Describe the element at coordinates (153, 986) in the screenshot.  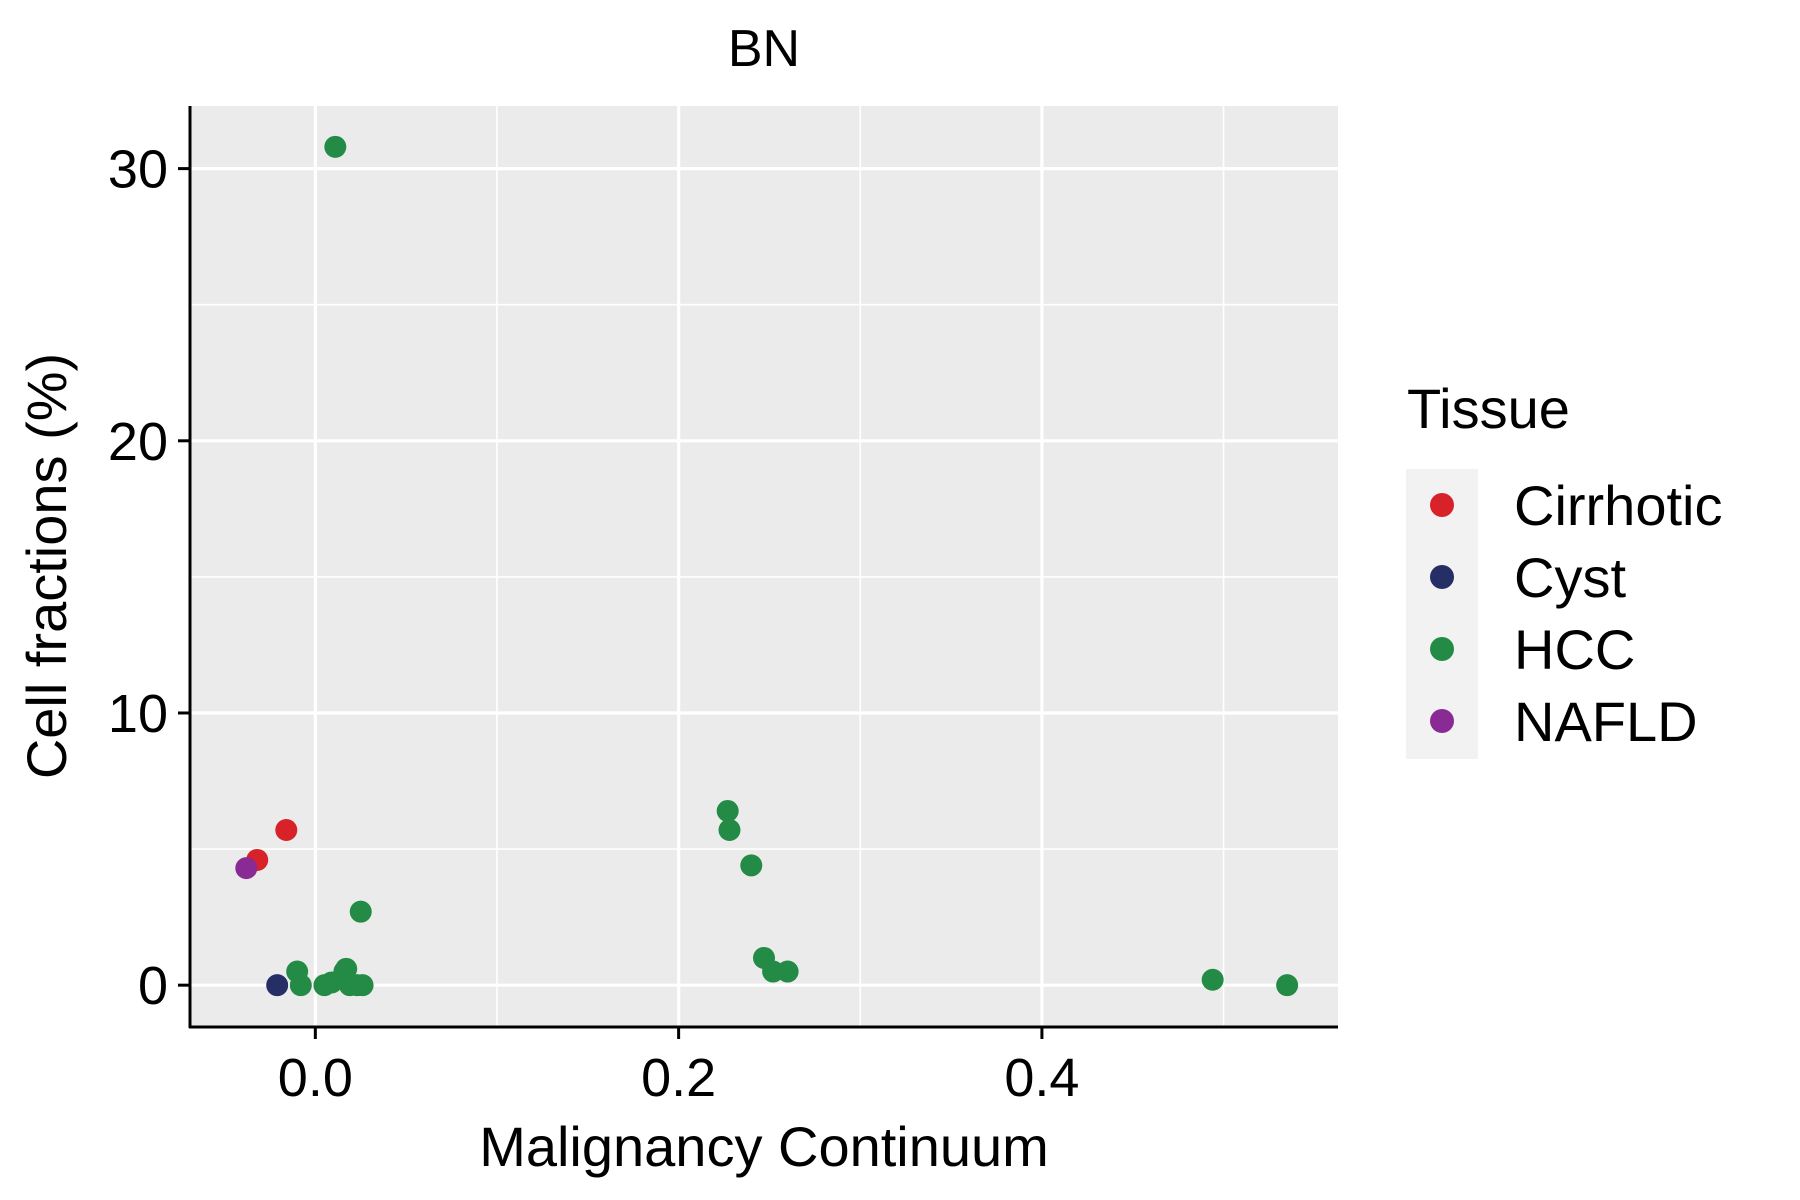
I see `y-tick-label: 0` at that location.